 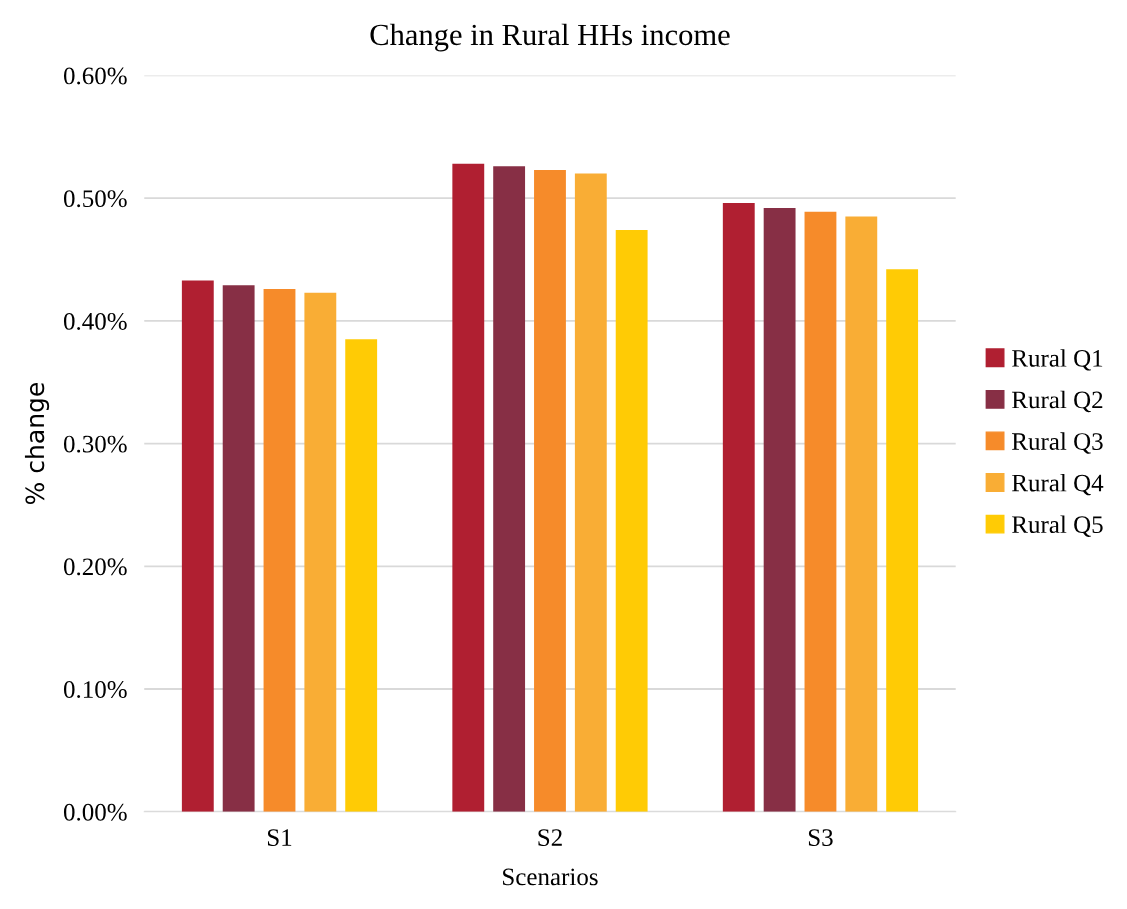 I want to click on legend-label: Rural Q1, so click(x=1057, y=360).